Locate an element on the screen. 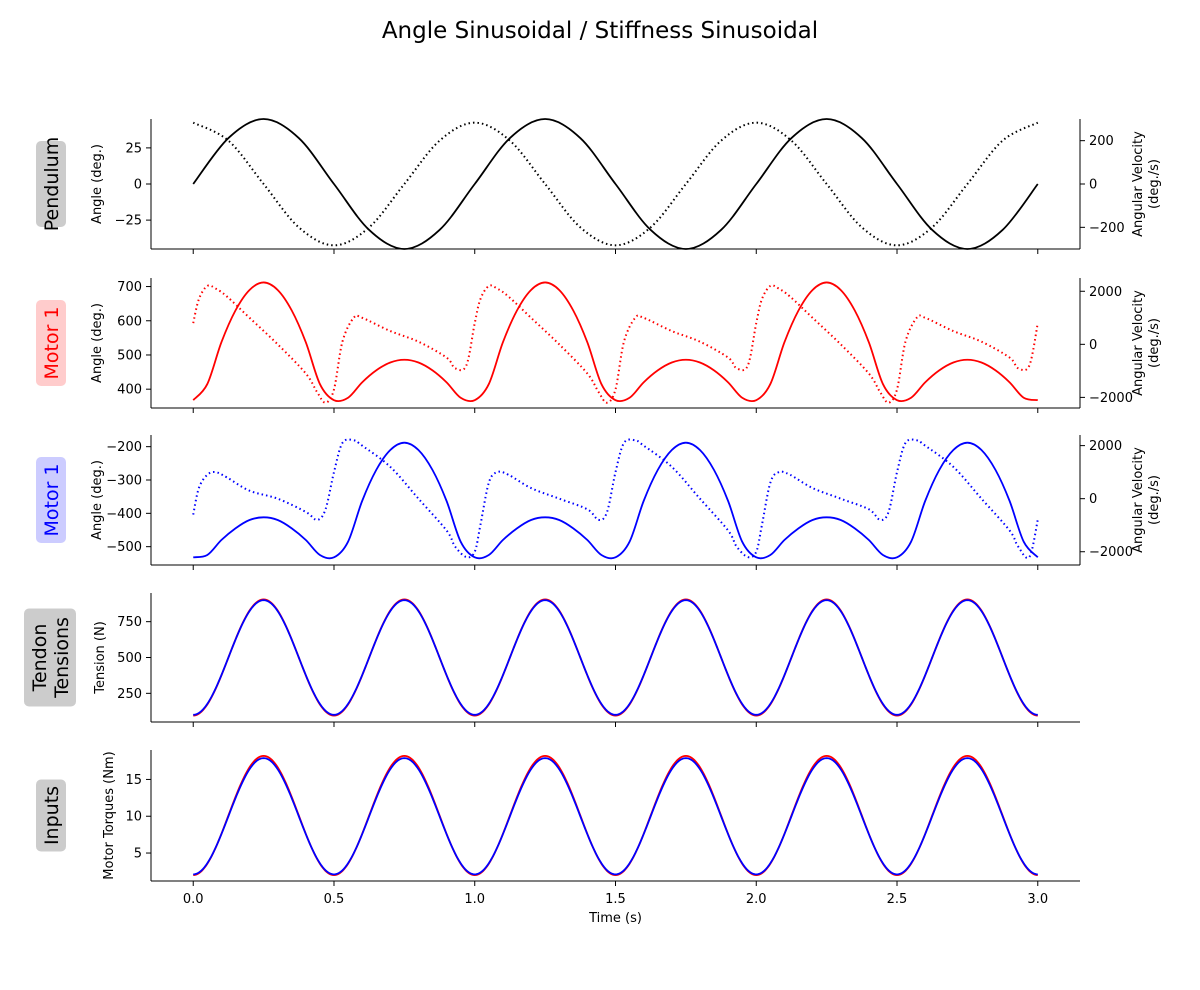 This screenshot has height=990, width=1200. y-tick-label: 0 is located at coordinates (138, 185).